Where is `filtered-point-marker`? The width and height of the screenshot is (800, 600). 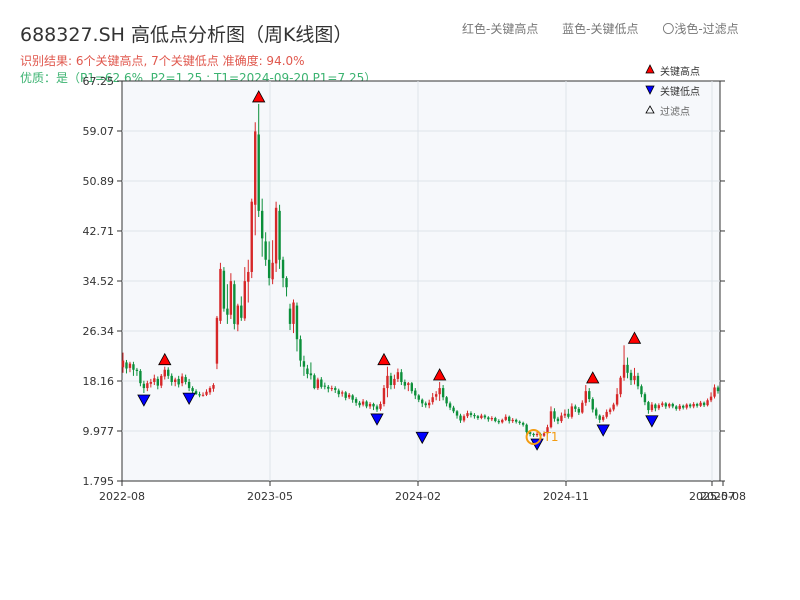 filtered-point-marker is located at coordinates (533, 436).